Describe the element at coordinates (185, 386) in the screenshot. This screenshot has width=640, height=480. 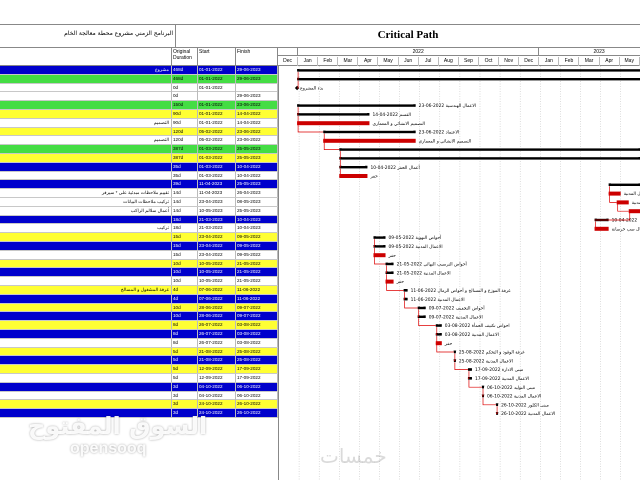
I see `activity-duration: 3d` at that location.